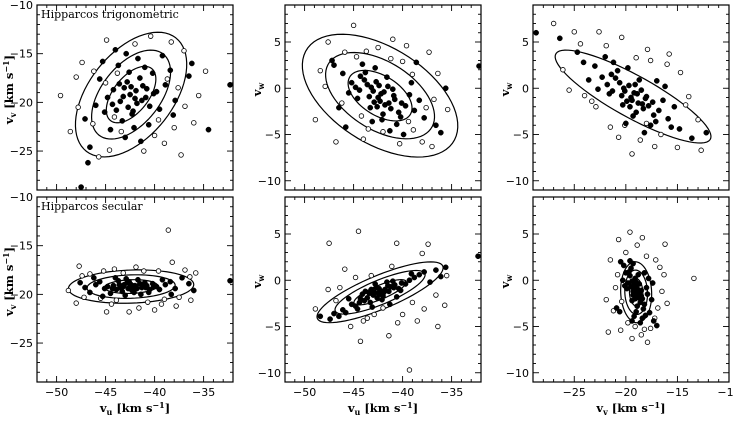 The image size is (734, 423). What do you see at coordinates (625, 392) in the screenshot?
I see `x-tick-label: −20` at bounding box center [625, 392].